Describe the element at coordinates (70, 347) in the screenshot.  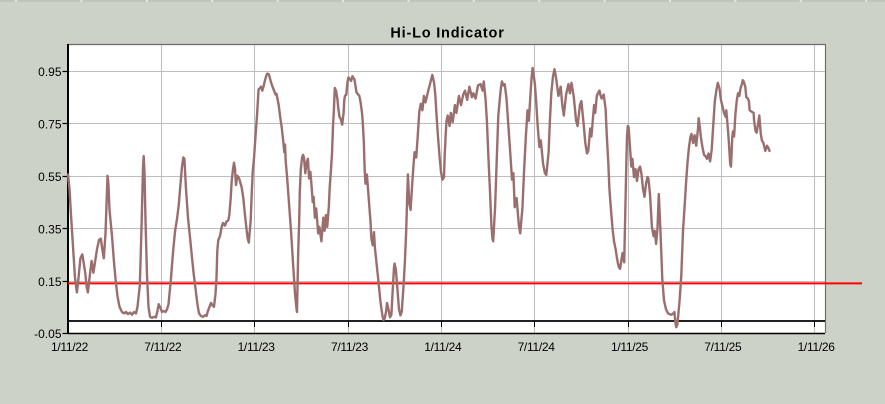
I see `svg-text: 1/11/22` at that location.